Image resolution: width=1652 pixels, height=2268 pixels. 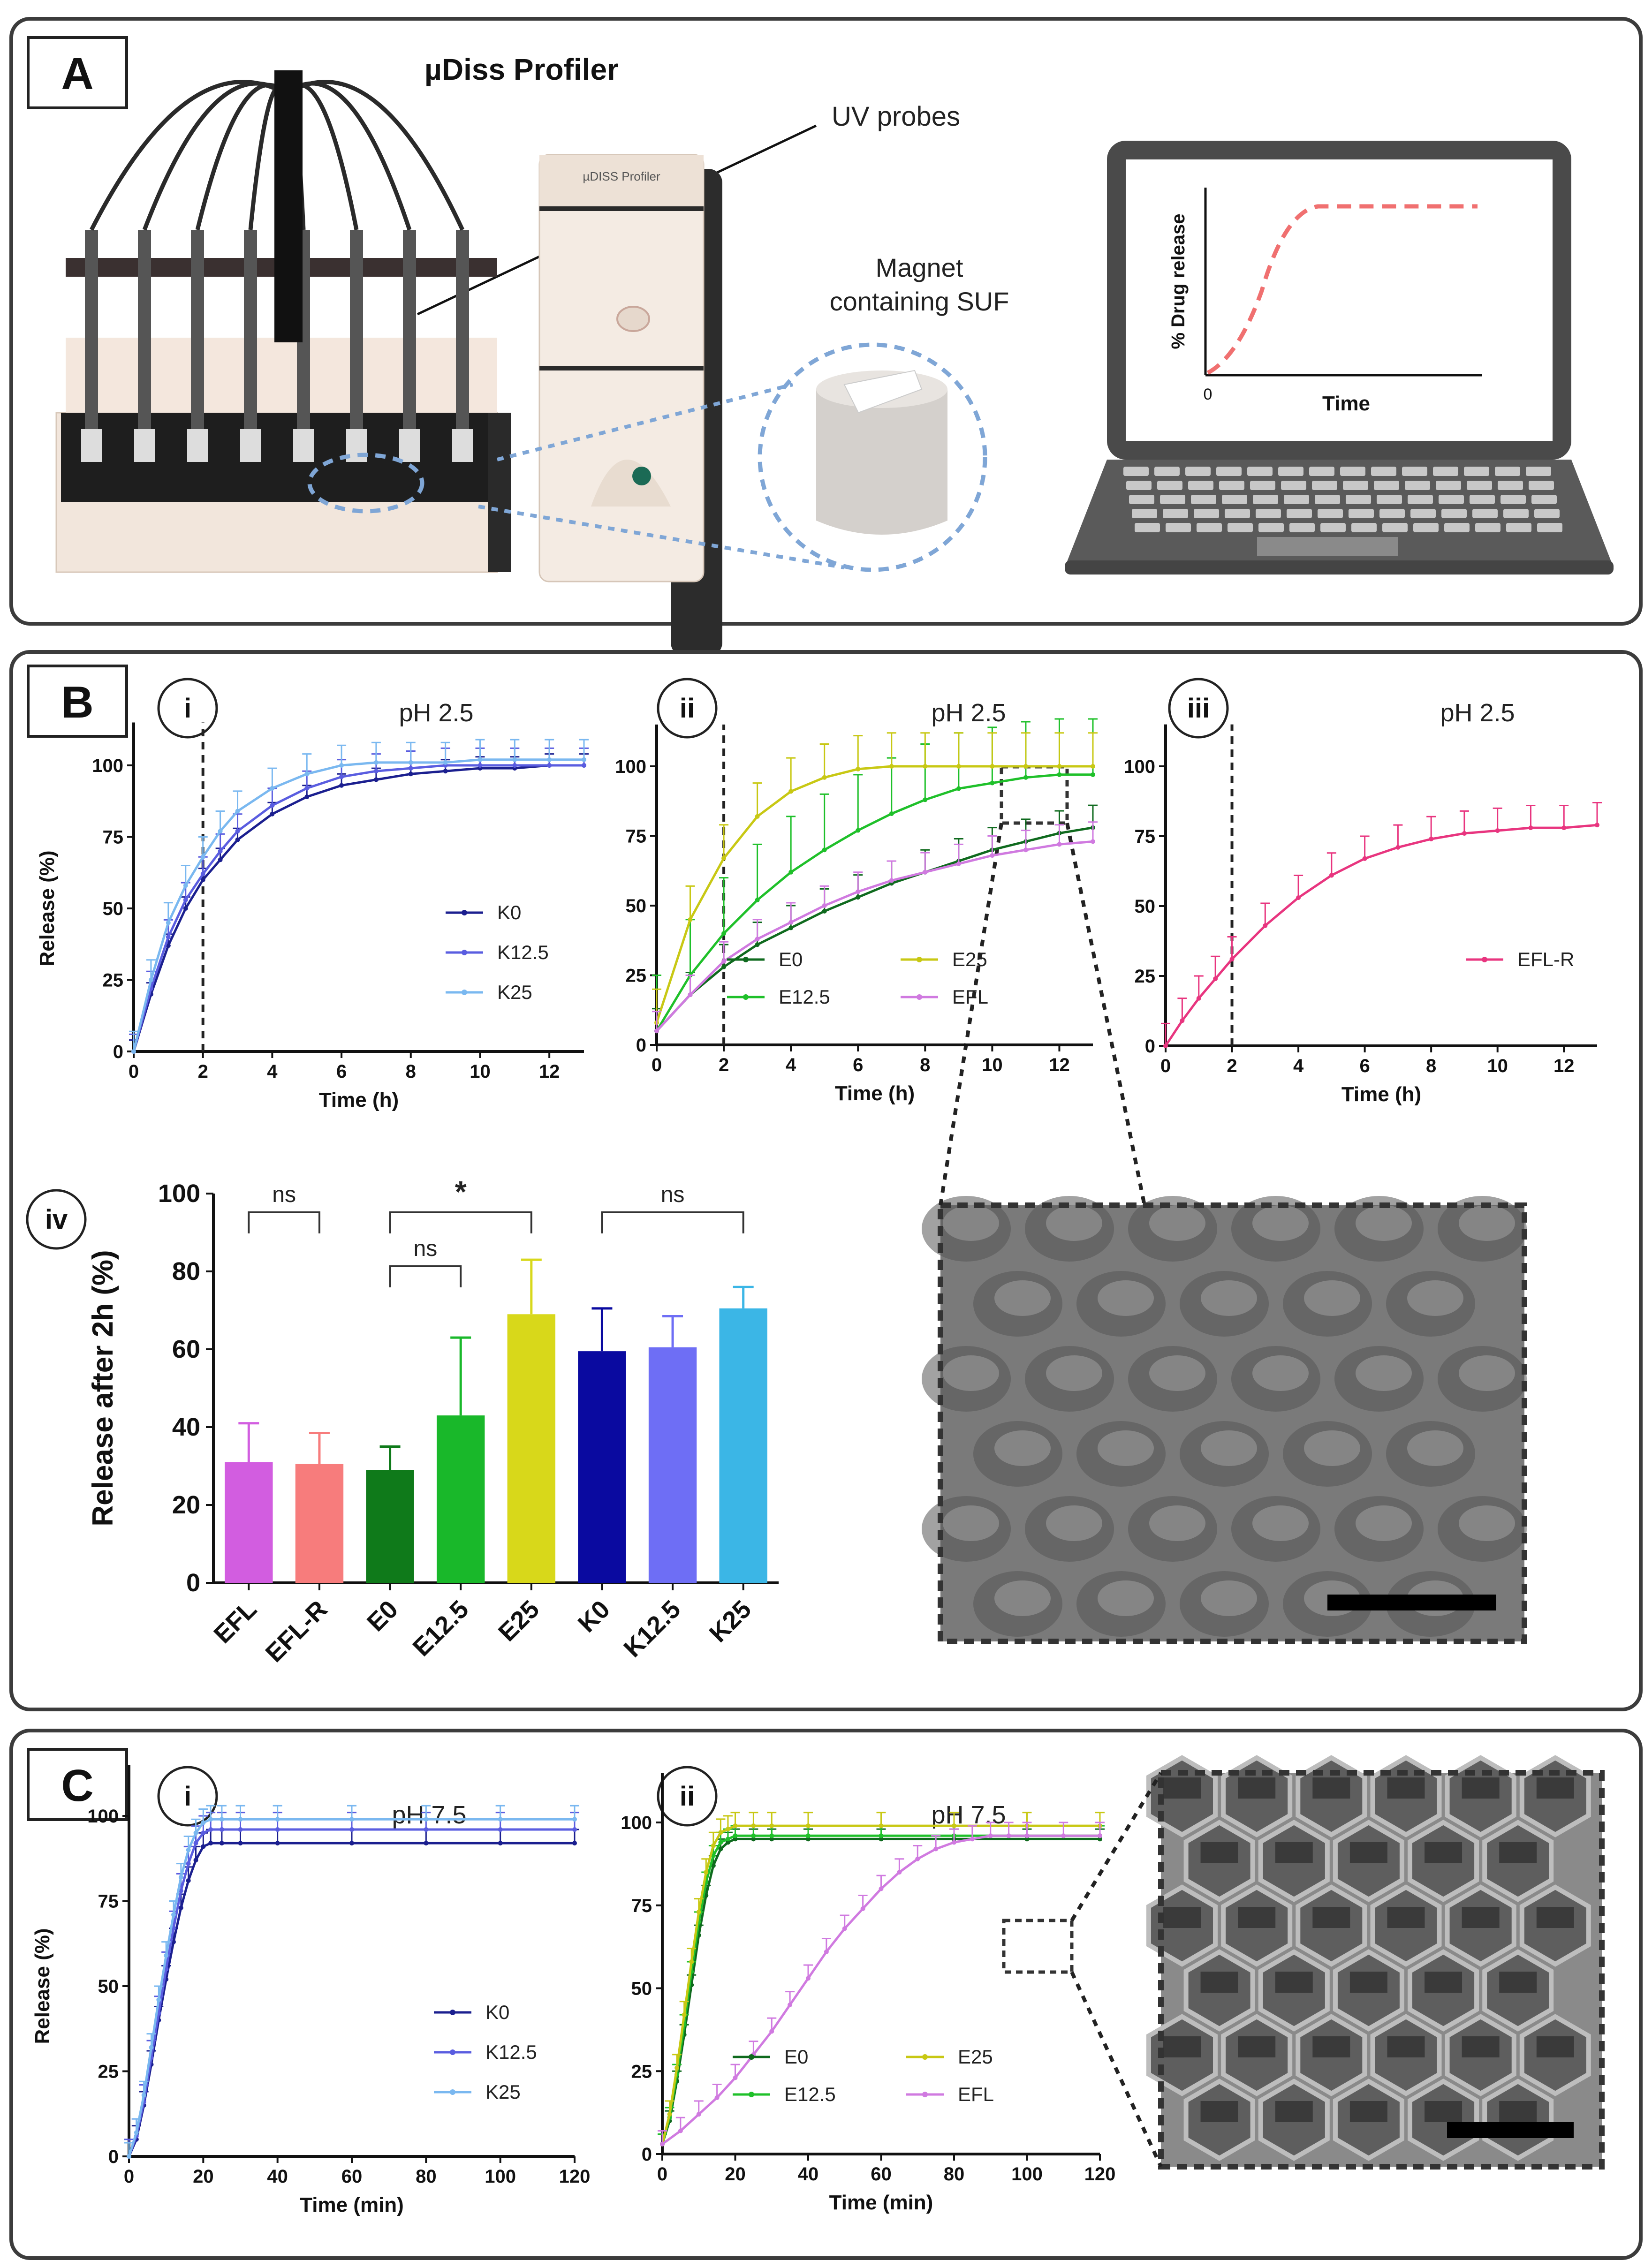 What do you see at coordinates (1150, 1046) in the screenshot?
I see `y-tick-label-Biii: 0` at bounding box center [1150, 1046].